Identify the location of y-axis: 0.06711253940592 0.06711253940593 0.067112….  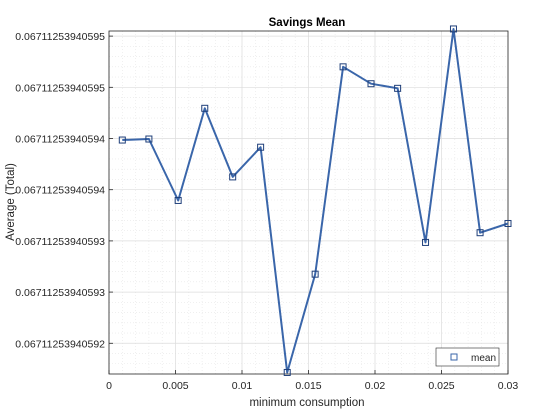
(64, 190).